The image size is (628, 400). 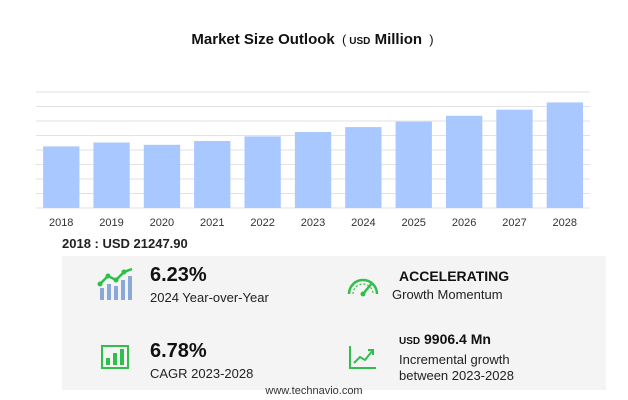 What do you see at coordinates (263, 39) in the screenshot?
I see `chart-title-main: Market Size Outlook` at bounding box center [263, 39].